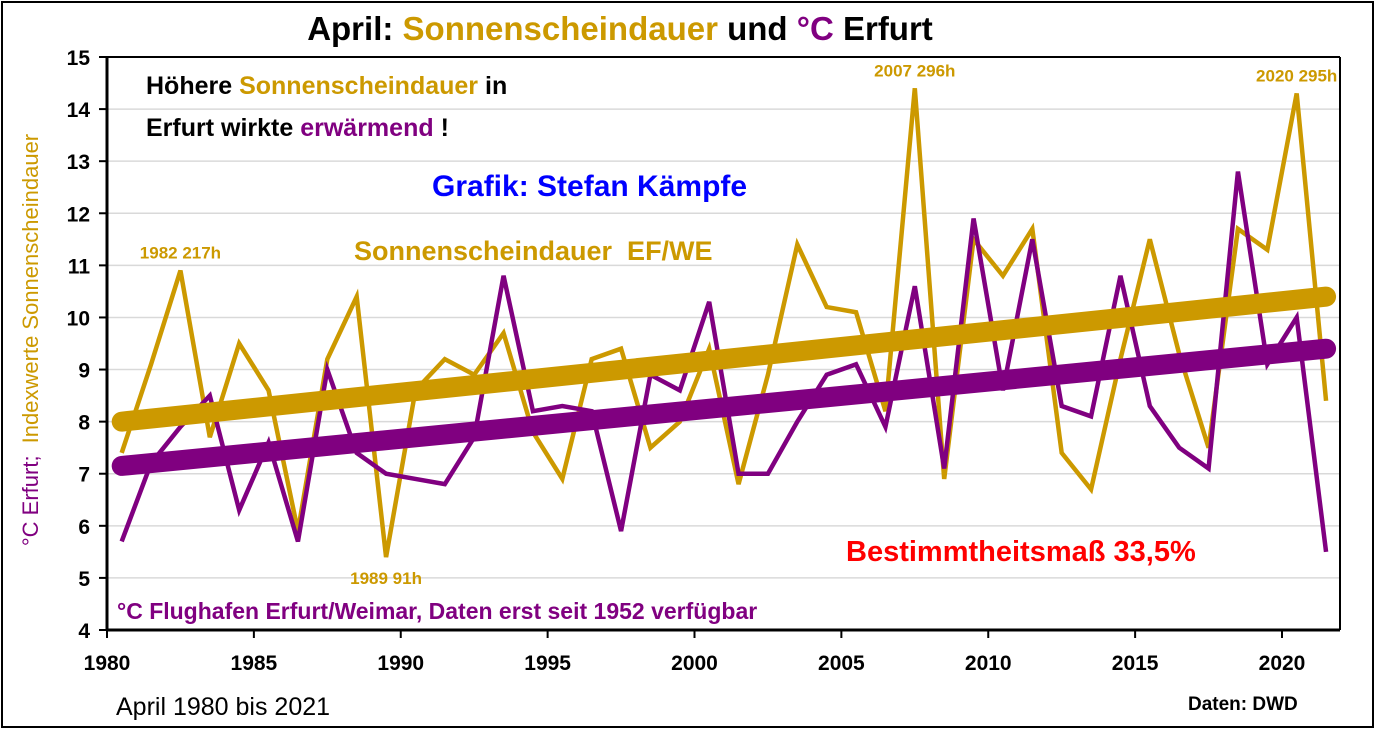 This screenshot has height=729, width=1375. What do you see at coordinates (496, 86) in the screenshot?
I see `note-line1-c: in` at bounding box center [496, 86].